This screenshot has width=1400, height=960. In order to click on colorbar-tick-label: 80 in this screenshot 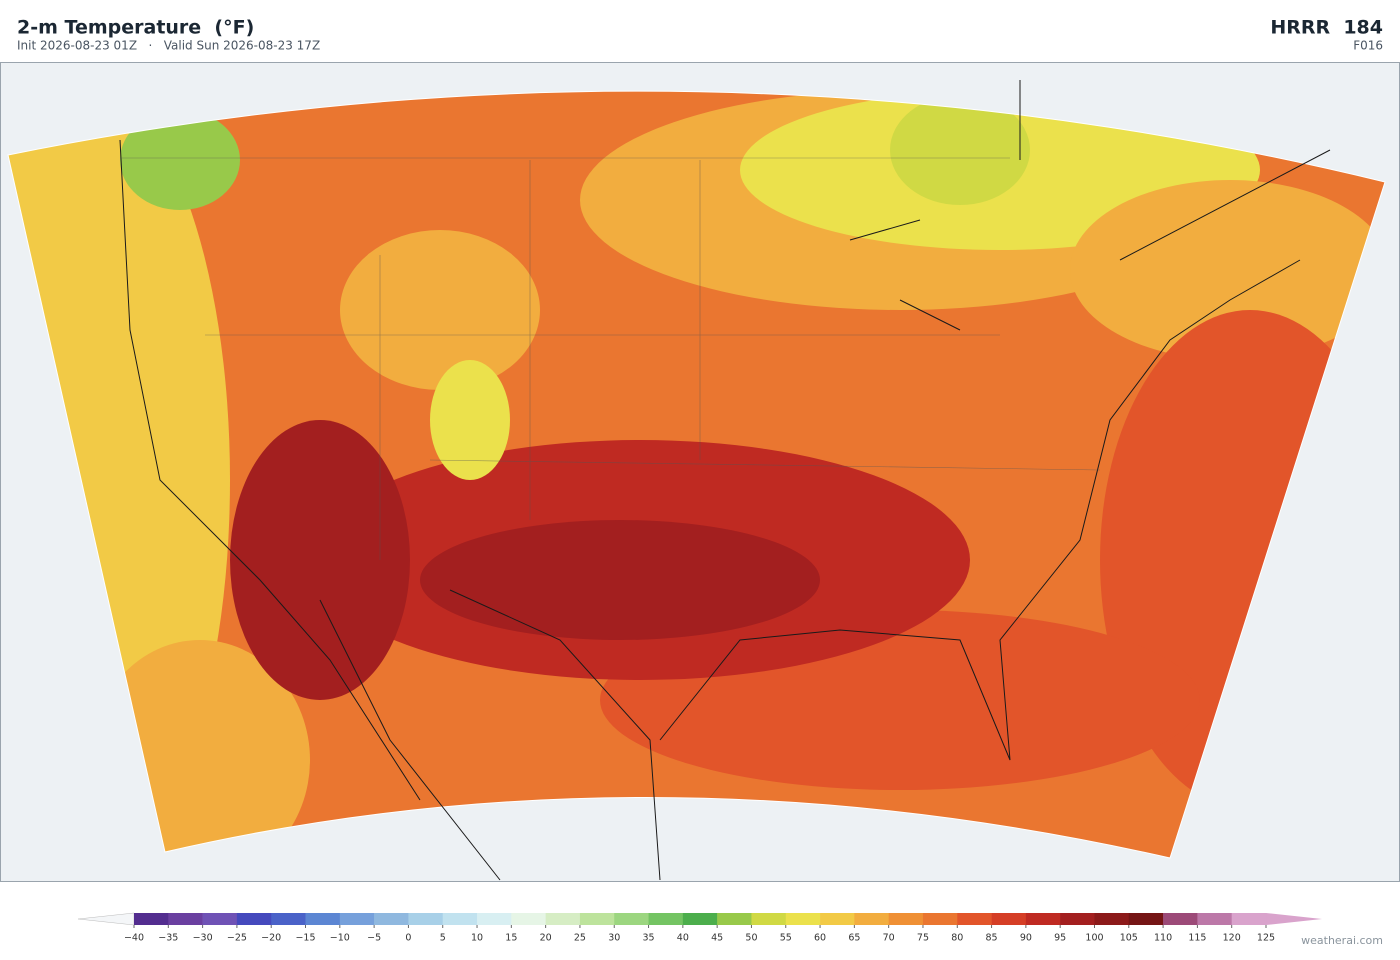, I will do `click(957, 938)`.